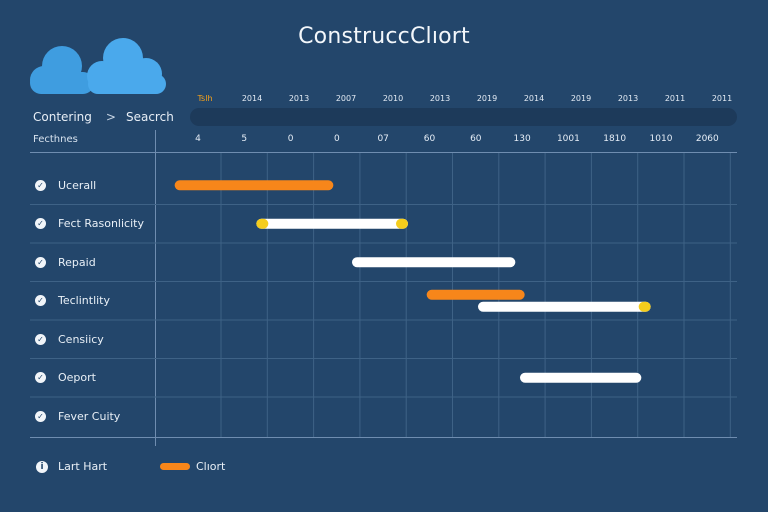 This screenshot has height=512, width=768. Describe the element at coordinates (83, 466) in the screenshot. I see `footer-label: Lart Hart` at that location.